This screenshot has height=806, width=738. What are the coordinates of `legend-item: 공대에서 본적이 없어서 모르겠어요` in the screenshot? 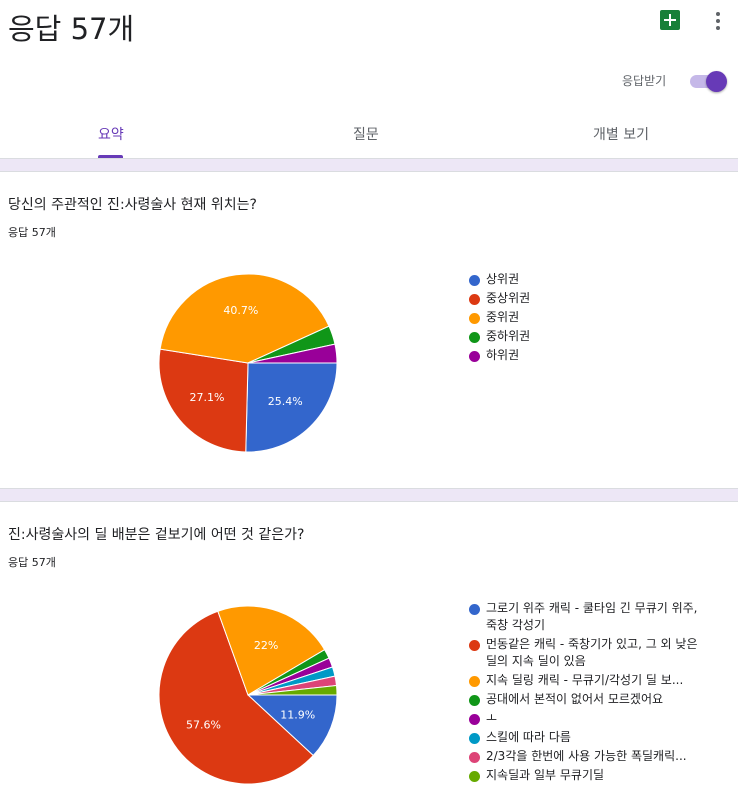 It's located at (584, 699).